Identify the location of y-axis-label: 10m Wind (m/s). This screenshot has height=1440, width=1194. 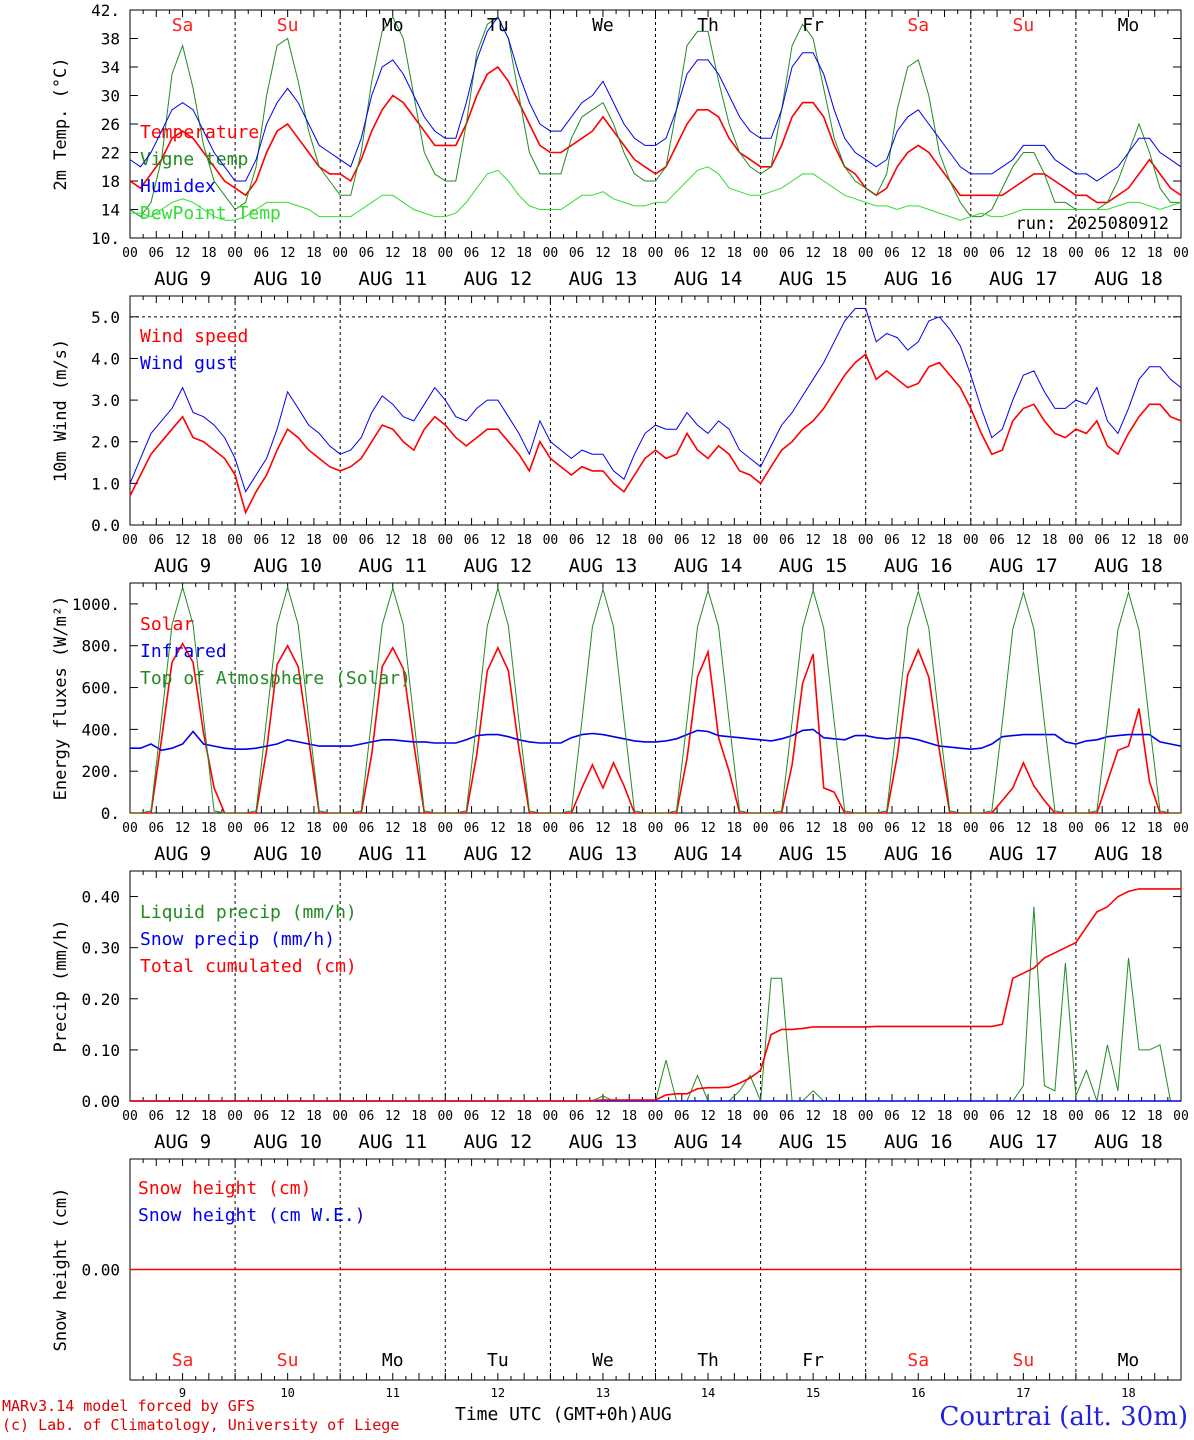
(61, 410).